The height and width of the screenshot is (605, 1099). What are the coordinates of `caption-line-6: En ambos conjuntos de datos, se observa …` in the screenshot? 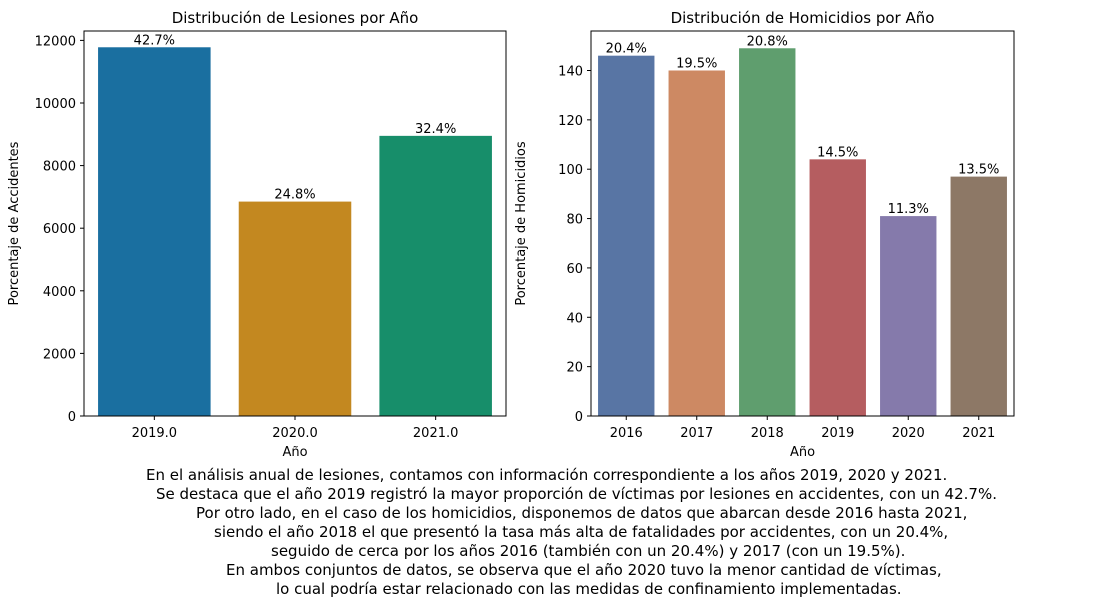 It's located at (584, 570).